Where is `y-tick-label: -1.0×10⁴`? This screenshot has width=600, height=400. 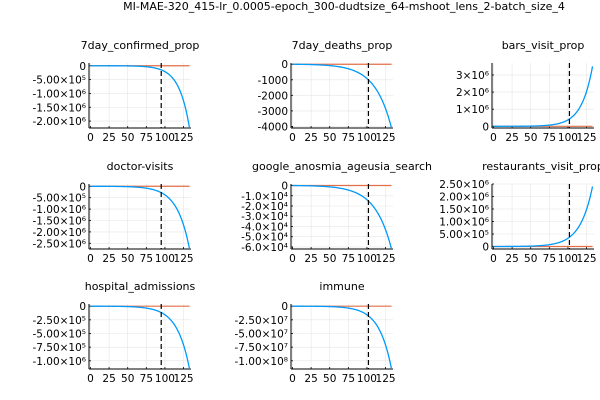 y-tick-label: -1.0×10⁴ is located at coordinates (264, 197).